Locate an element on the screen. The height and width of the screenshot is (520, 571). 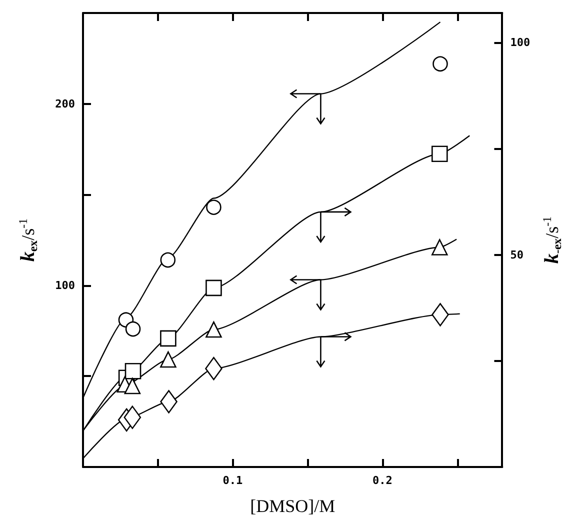
x-tick-label: 0.1 is located at coordinates (233, 480).